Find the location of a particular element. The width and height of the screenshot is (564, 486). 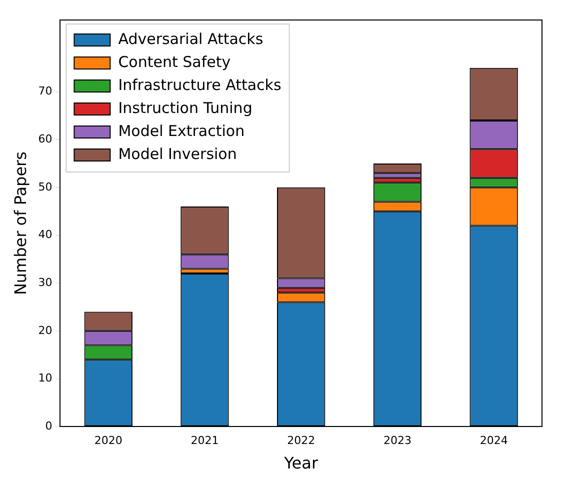

x-tick-label: 2021 is located at coordinates (204, 441).